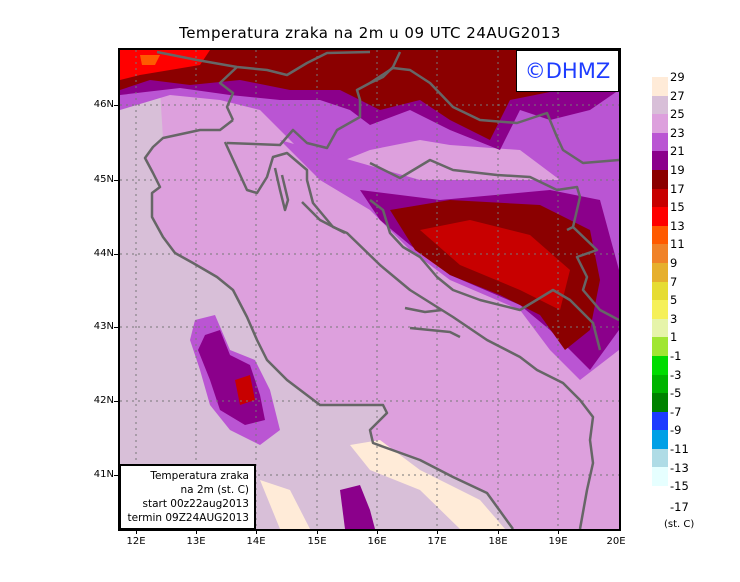 This screenshot has height=582, width=740. I want to click on lat-tick-label: 45N, so click(103, 179).